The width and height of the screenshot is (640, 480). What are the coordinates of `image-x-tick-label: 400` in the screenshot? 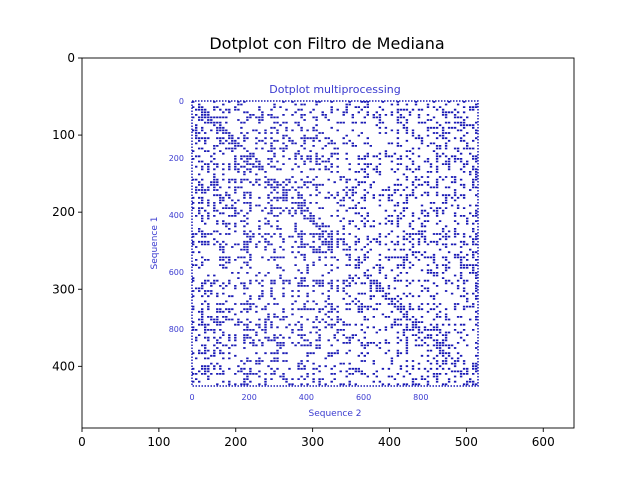 It's located at (306, 397).